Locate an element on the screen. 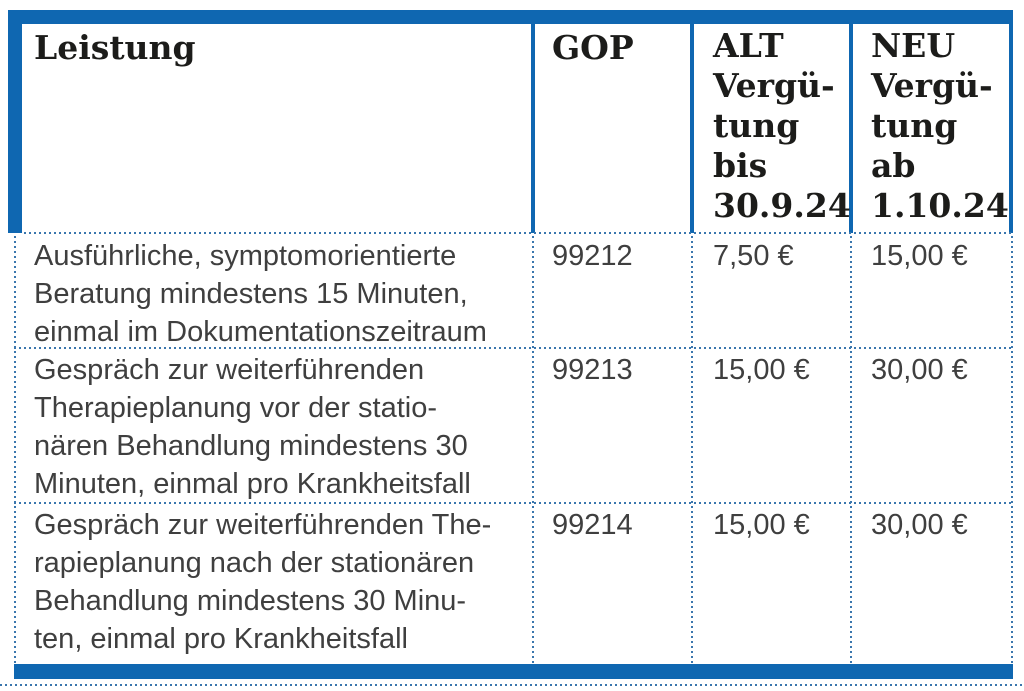  column-header-alt-verguetung: ALT Vergü- tung bis 30.9.24 is located at coordinates (782, 125).